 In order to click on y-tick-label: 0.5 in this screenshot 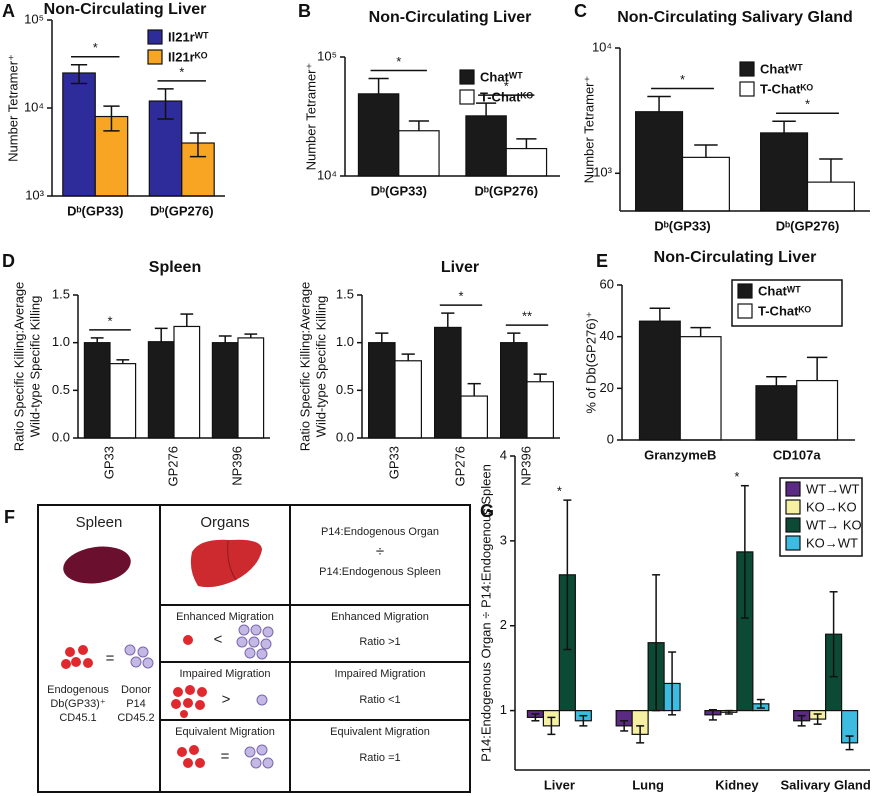, I will do `click(345, 389)`.